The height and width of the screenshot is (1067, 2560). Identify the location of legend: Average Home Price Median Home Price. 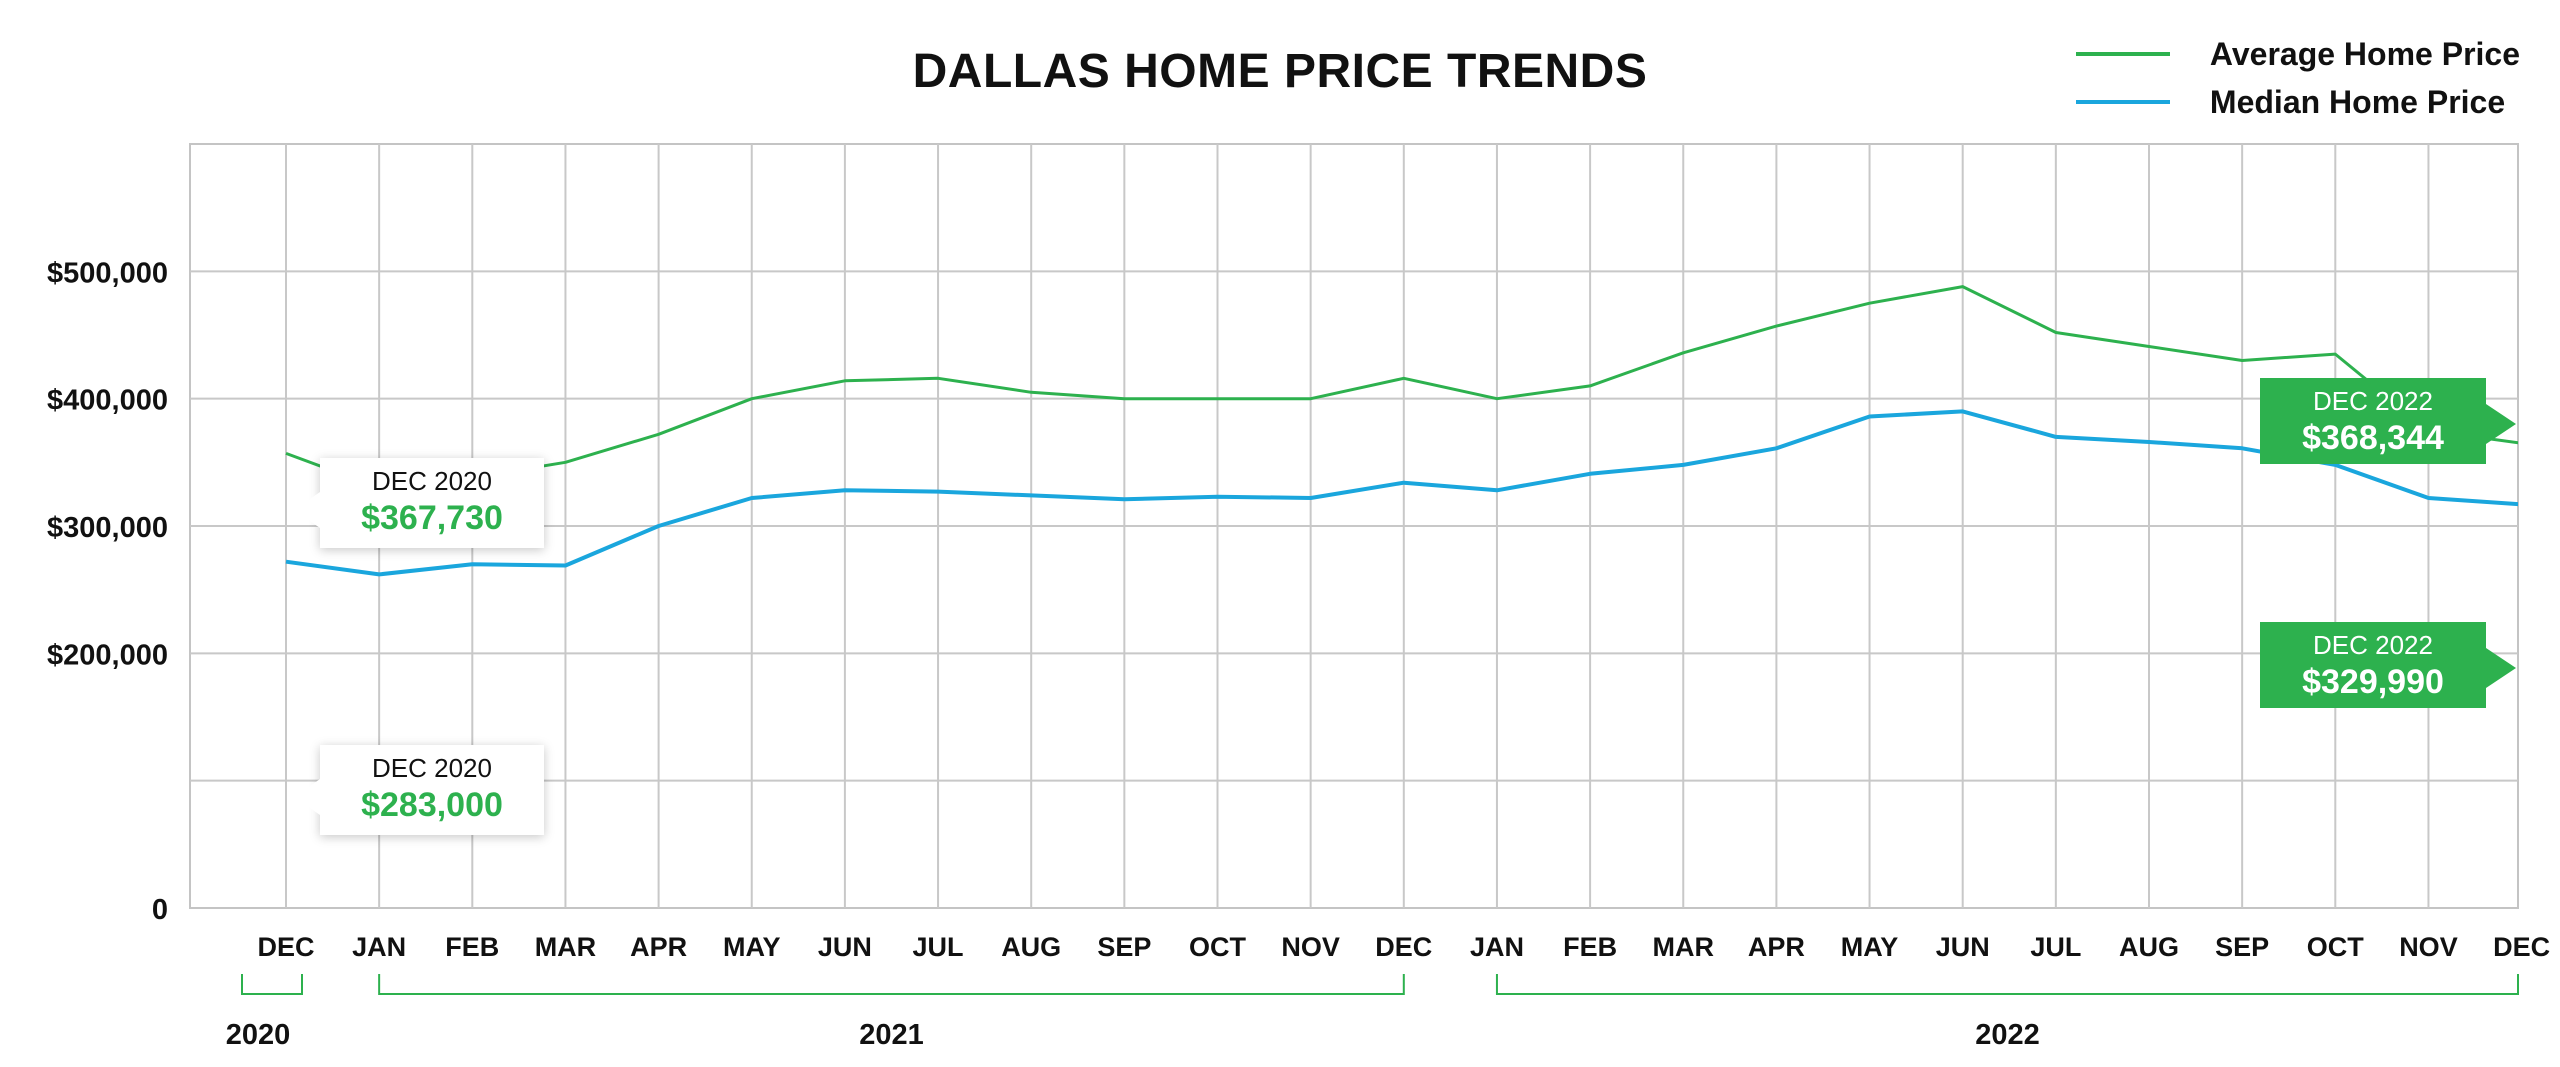
(2297, 78).